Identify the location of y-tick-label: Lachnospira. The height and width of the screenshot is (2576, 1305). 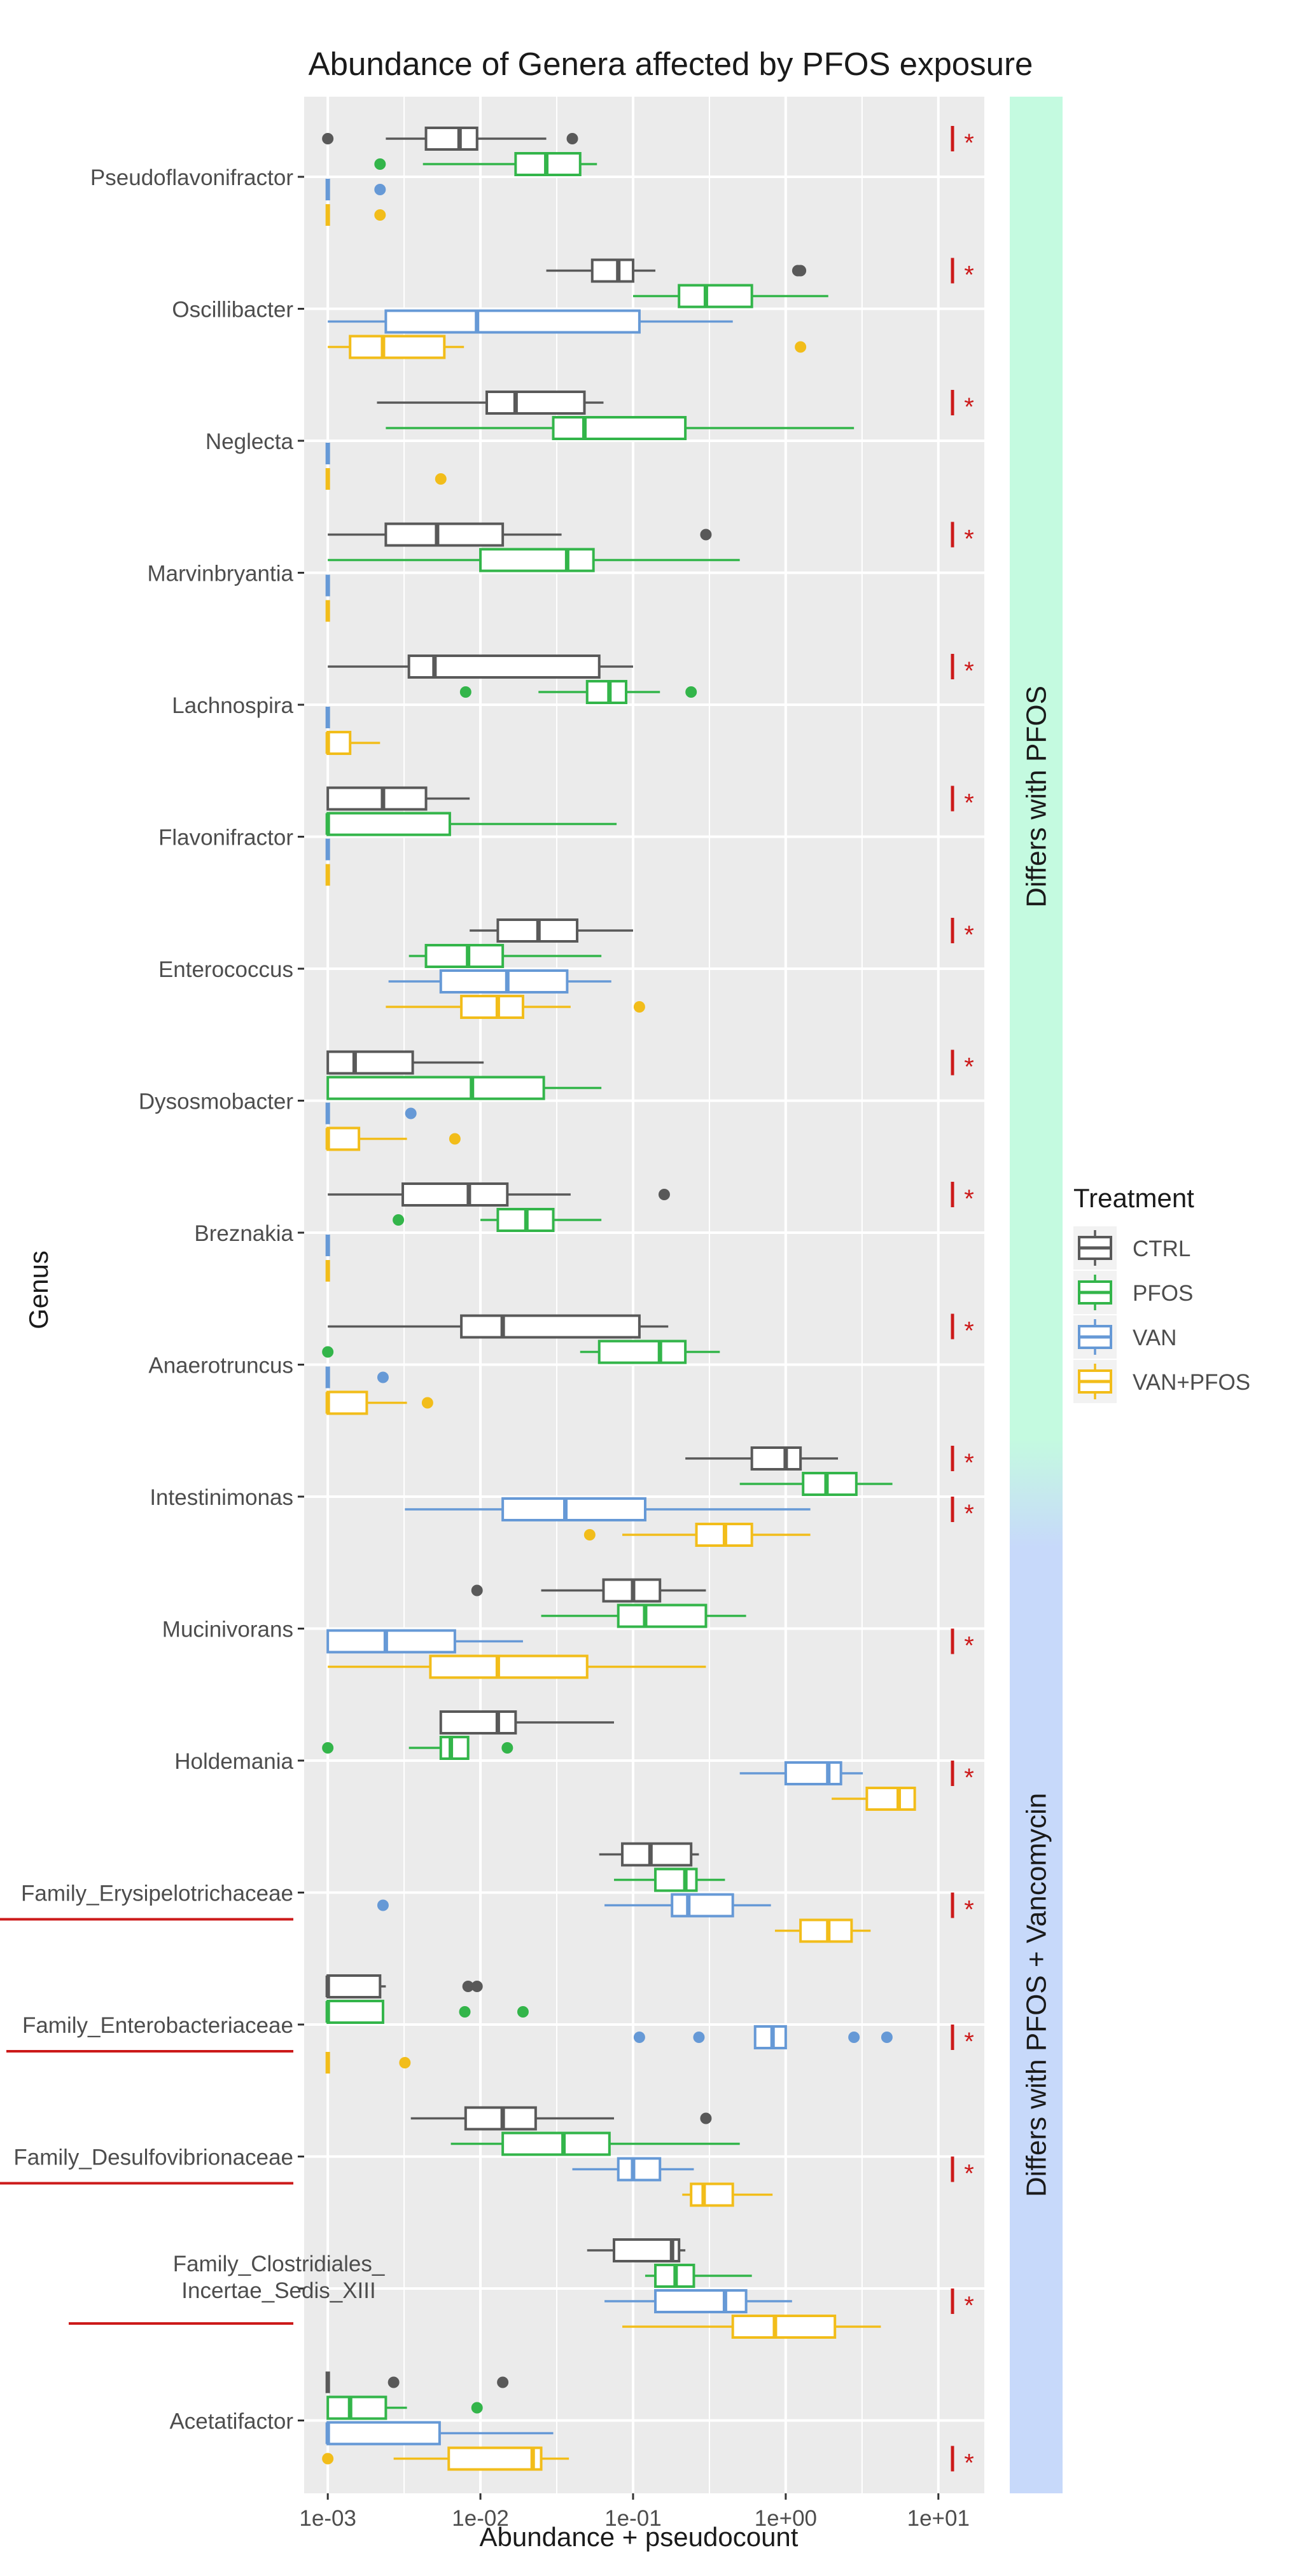
(233, 705).